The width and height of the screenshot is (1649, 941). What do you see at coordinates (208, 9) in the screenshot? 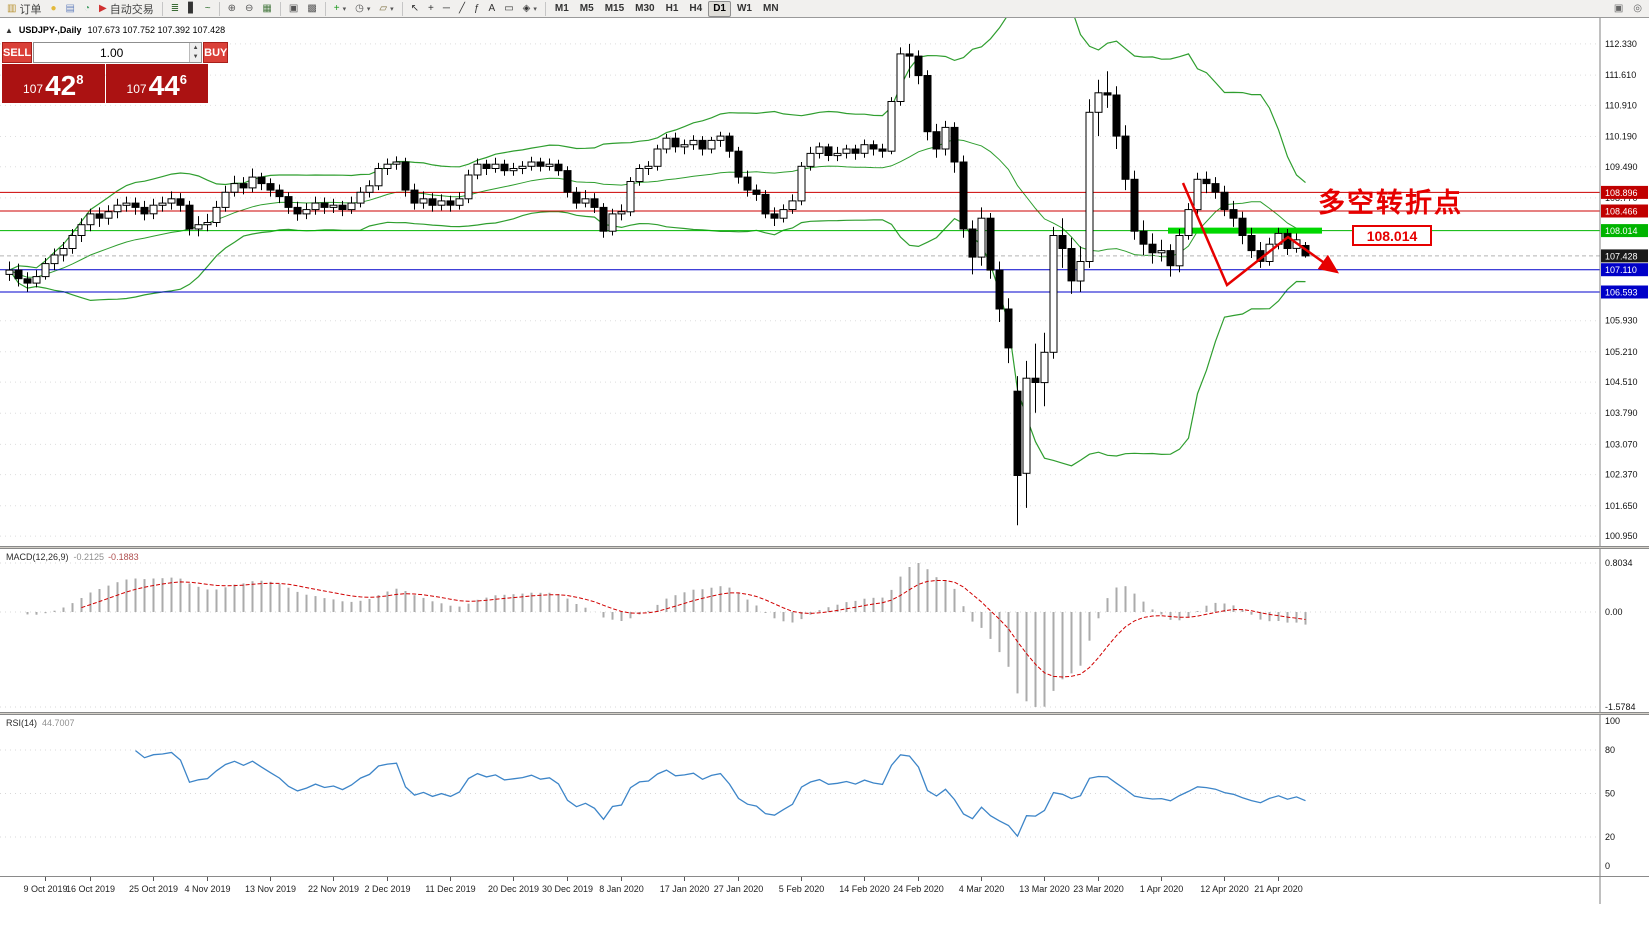
I see `line-chart-button: ~` at bounding box center [208, 9].